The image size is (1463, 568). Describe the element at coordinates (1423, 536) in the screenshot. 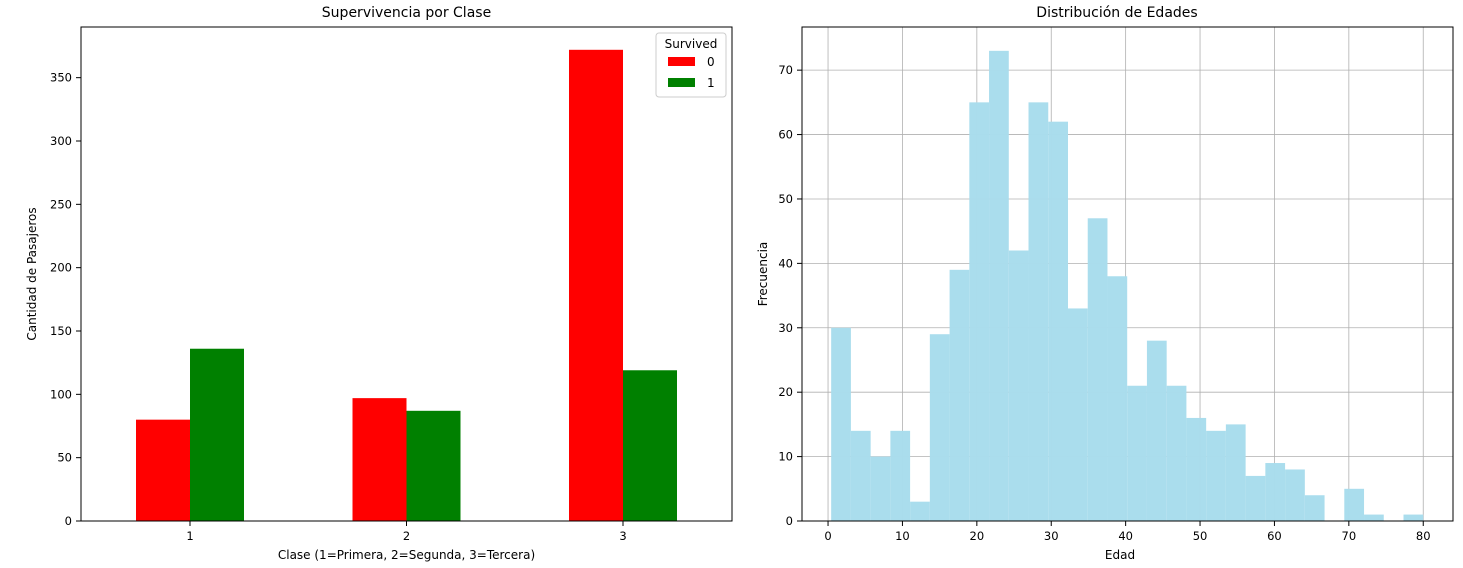

I see `x-tick-label: 80` at that location.